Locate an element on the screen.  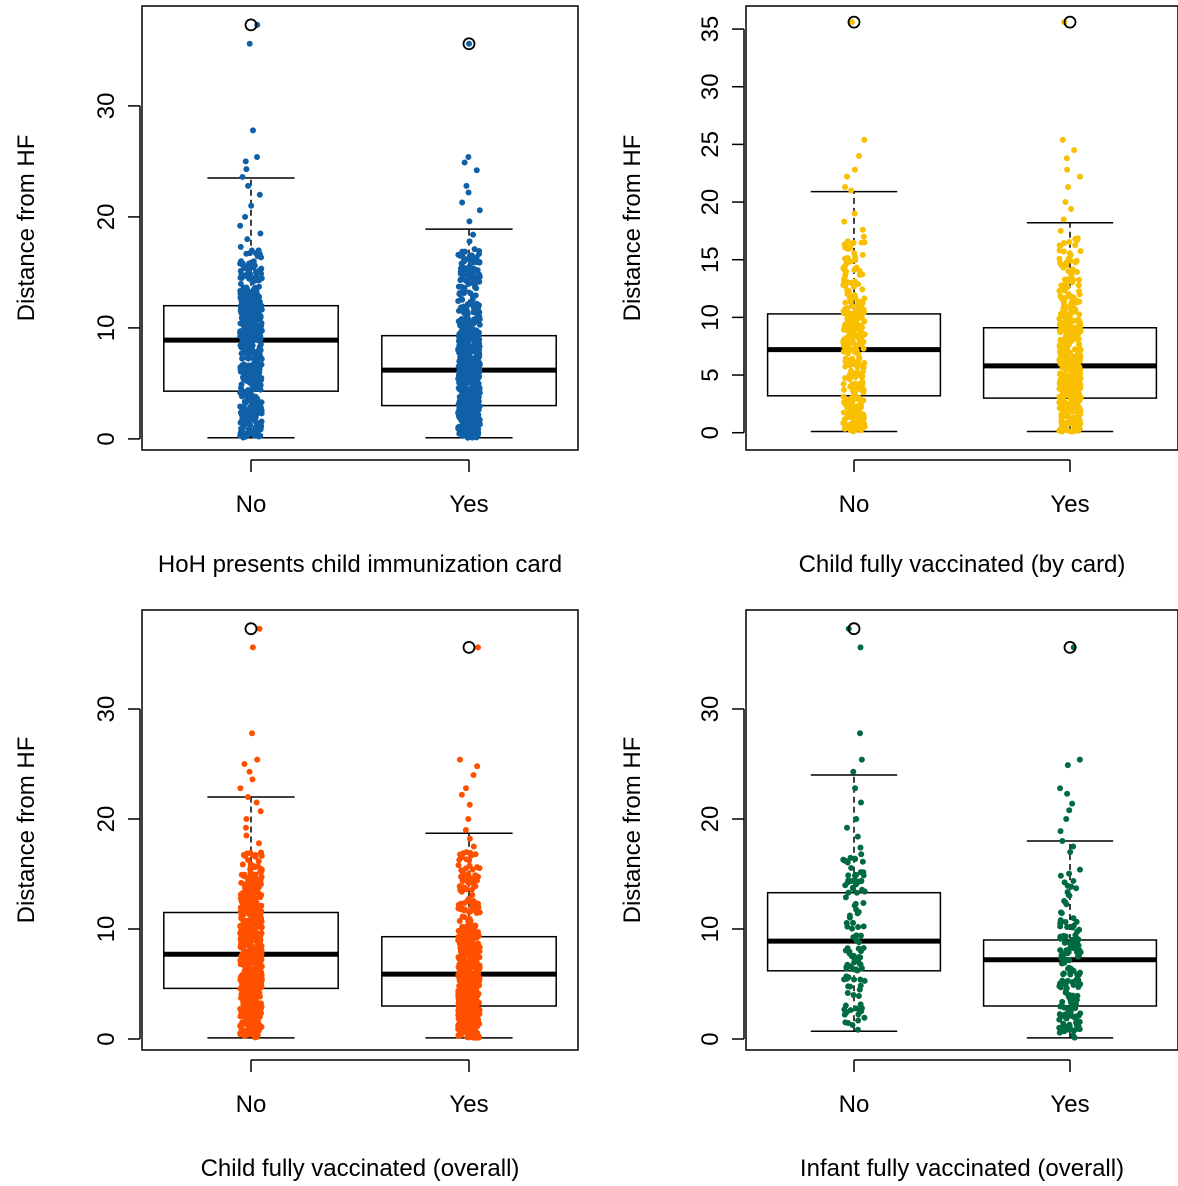
y-tick-label: 20 is located at coordinates (710, 202).